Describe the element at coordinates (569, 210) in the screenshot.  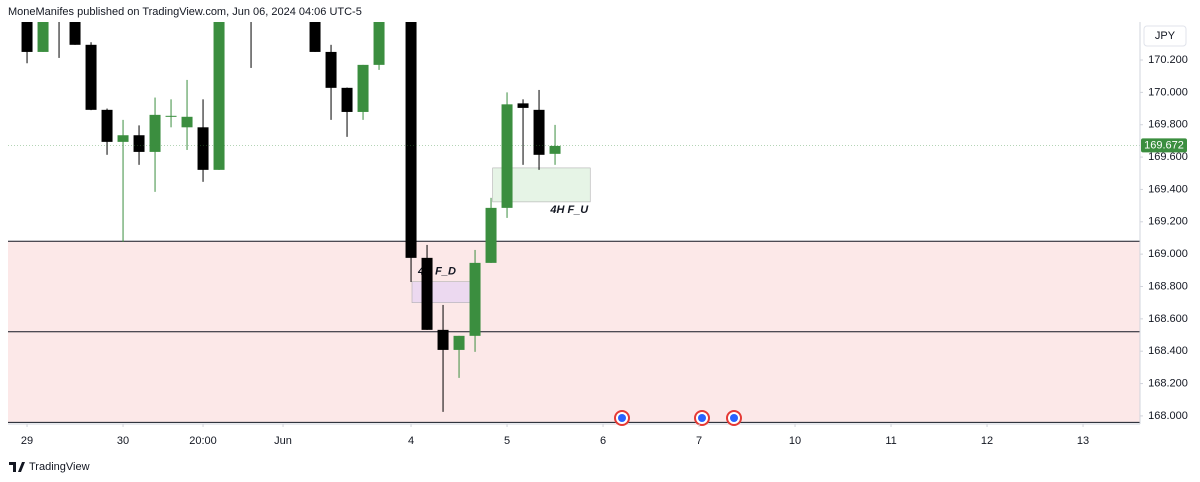
I see `zone-label: 4H F_U` at that location.